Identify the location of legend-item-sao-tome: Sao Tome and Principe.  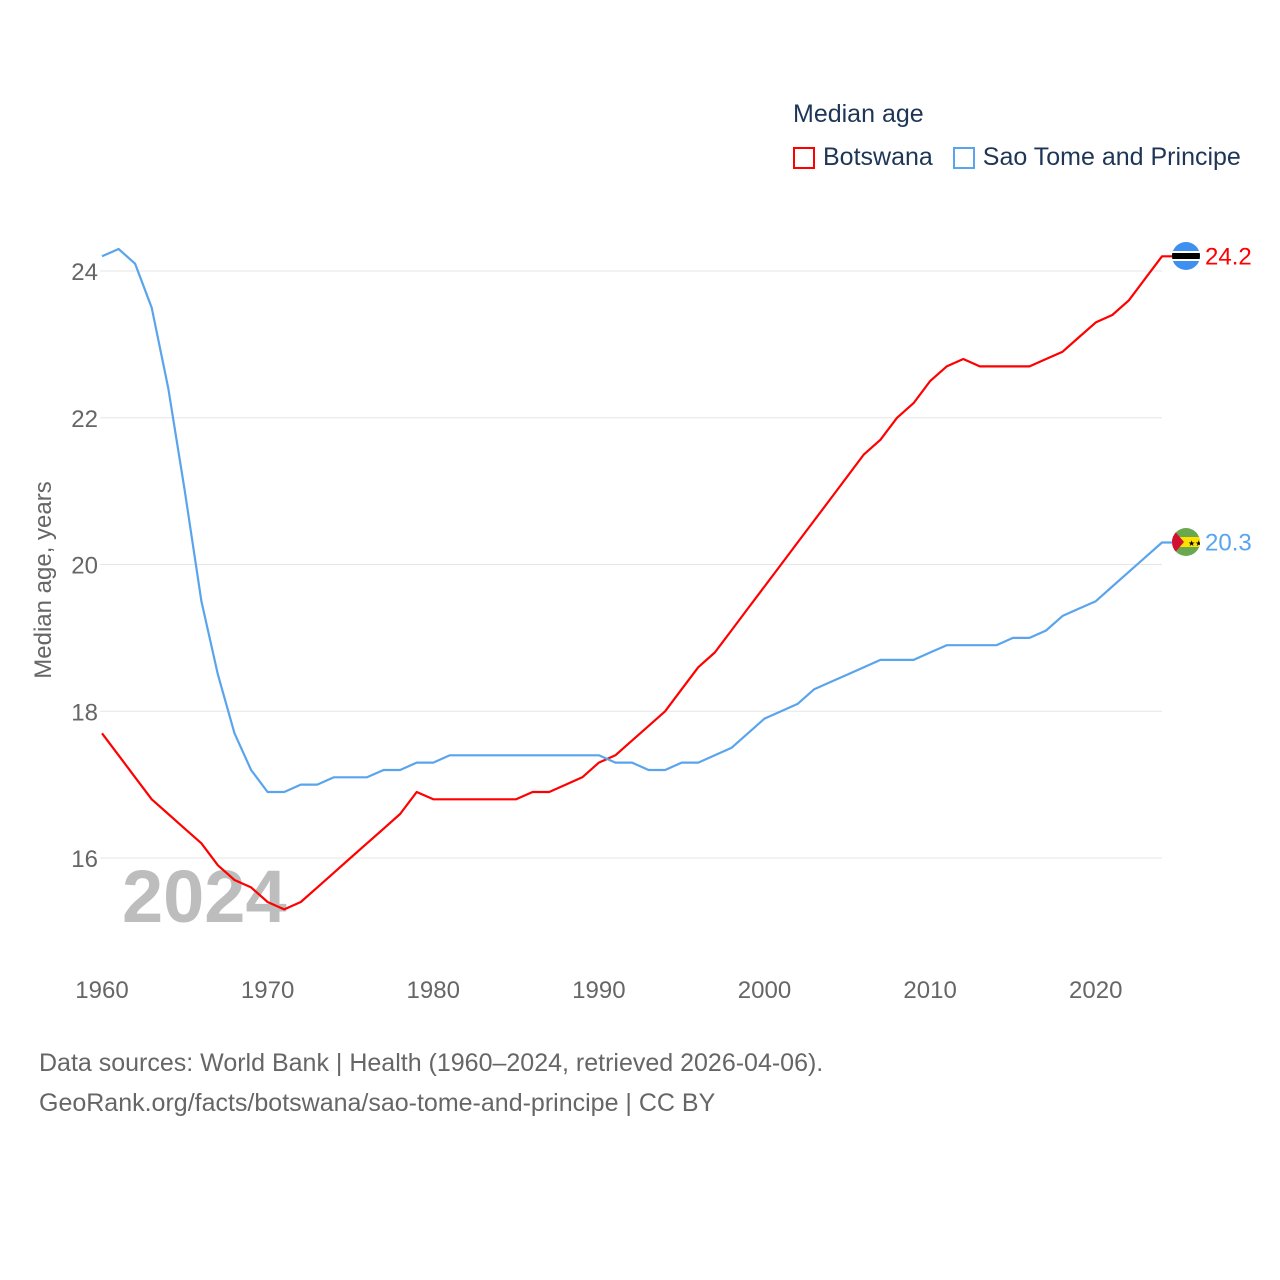
(1096, 157).